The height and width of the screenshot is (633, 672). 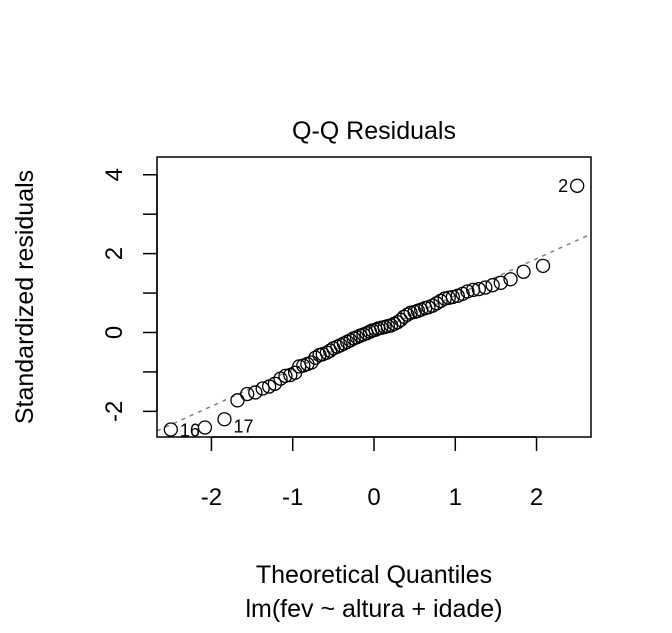 I want to click on y-axis-label: Standardized residuals, so click(x=25, y=297).